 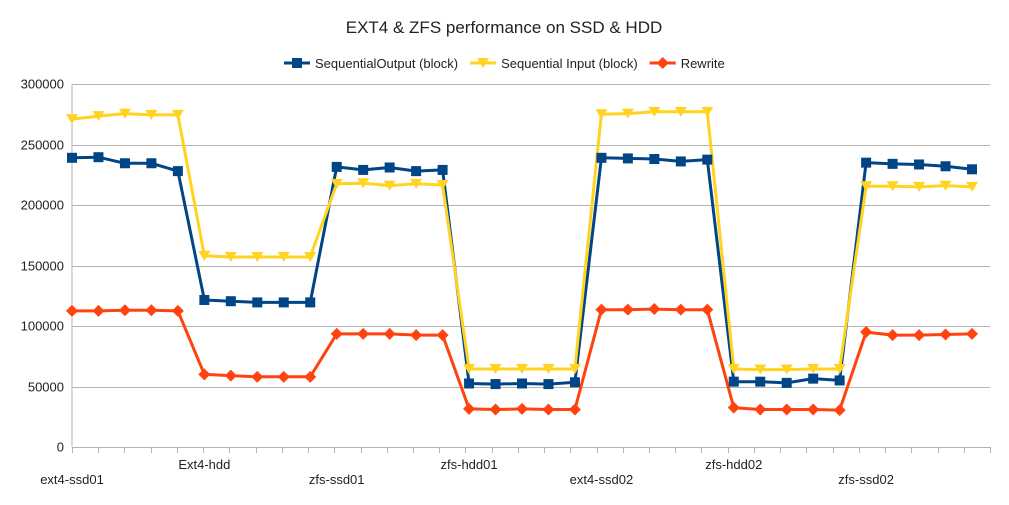 I want to click on chart-title: EXT4 & ZFS performance on SSD & HDD, so click(x=504, y=27).